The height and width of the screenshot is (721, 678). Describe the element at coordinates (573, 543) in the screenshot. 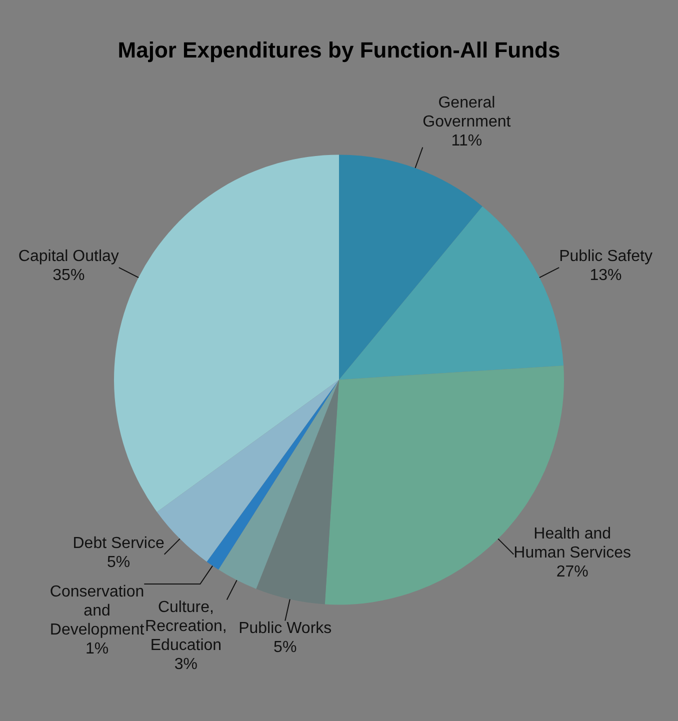

I see `slice-label: Health and Human Services` at that location.